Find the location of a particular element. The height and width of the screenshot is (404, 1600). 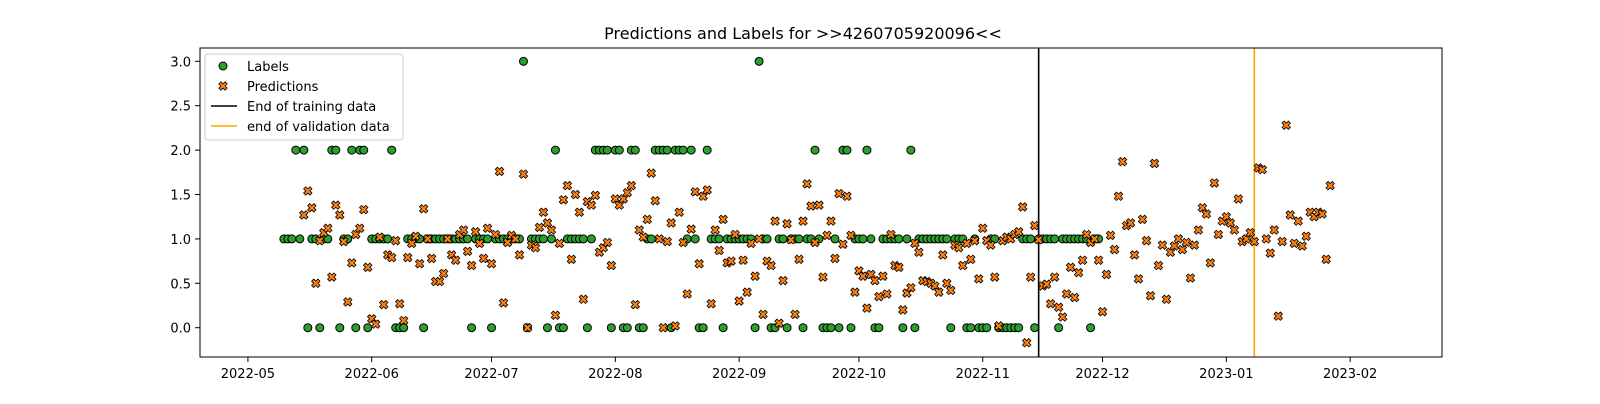

x-tick-label: 2023-01 is located at coordinates (1226, 374).